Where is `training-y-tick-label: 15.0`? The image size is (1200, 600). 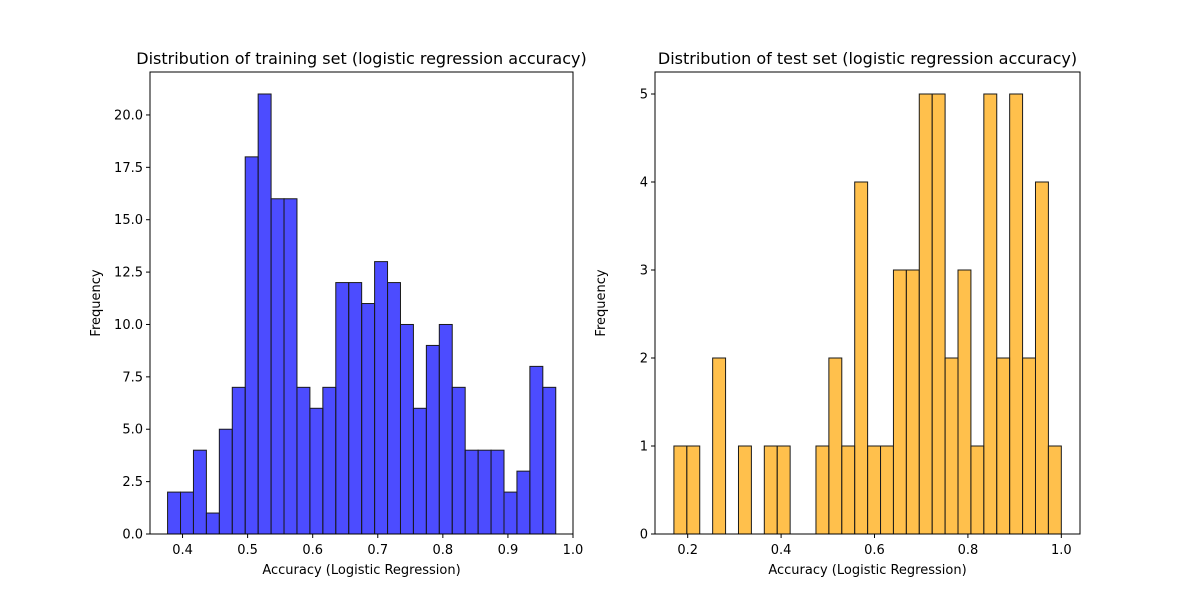 training-y-tick-label: 15.0 is located at coordinates (128, 220).